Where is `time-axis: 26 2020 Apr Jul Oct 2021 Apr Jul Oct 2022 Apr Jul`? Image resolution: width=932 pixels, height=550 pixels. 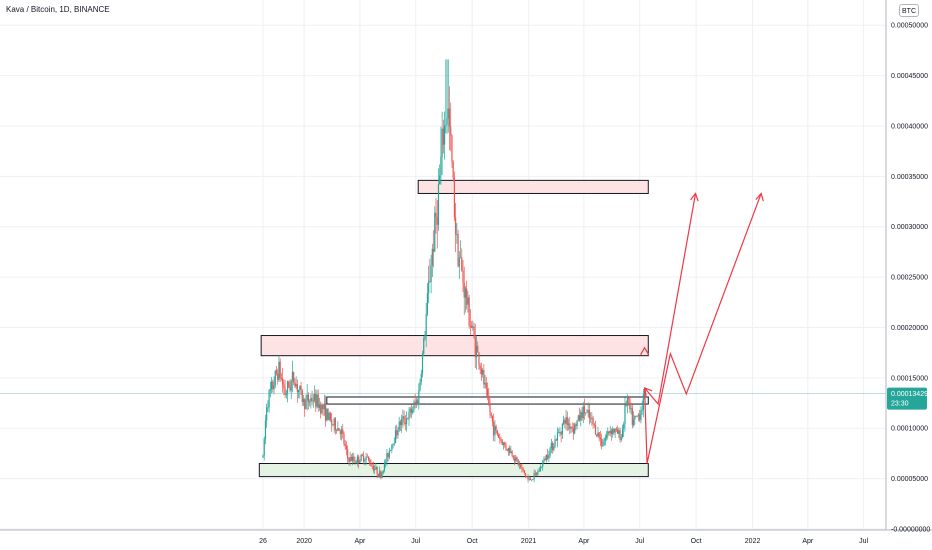
time-axis: 26 2020 Apr Jul Oct 2021 Apr Jul Oct 2022 Apr Jul is located at coordinates (563, 541).